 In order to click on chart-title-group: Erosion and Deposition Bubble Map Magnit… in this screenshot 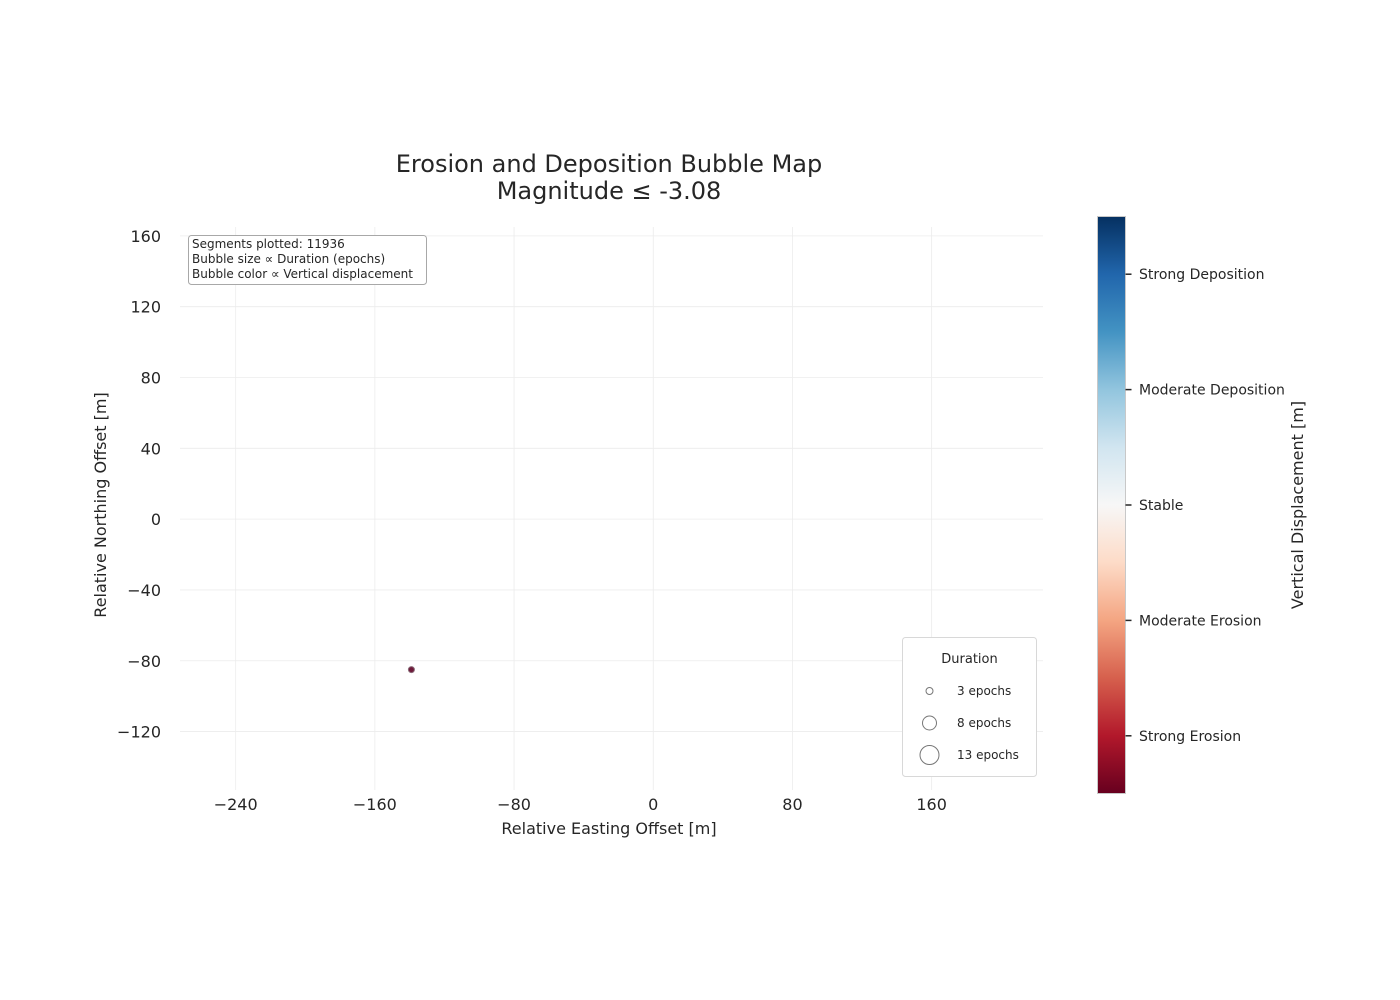, I will do `click(609, 177)`.